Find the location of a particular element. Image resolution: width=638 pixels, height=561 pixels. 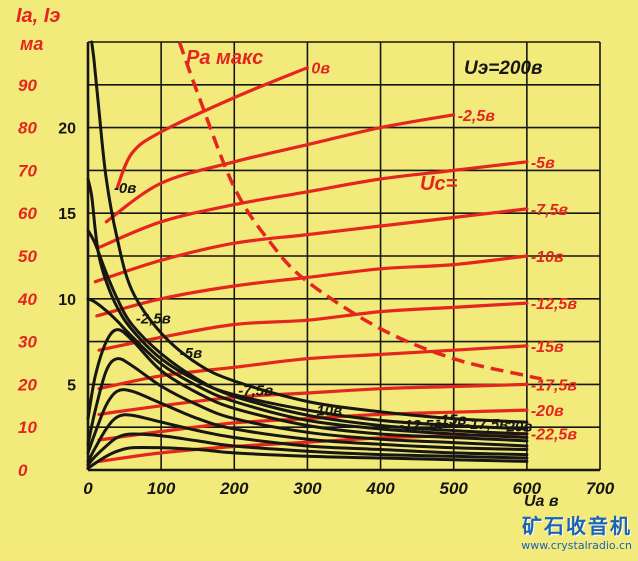

x-tick-label: 600 is located at coordinates (527, 488).